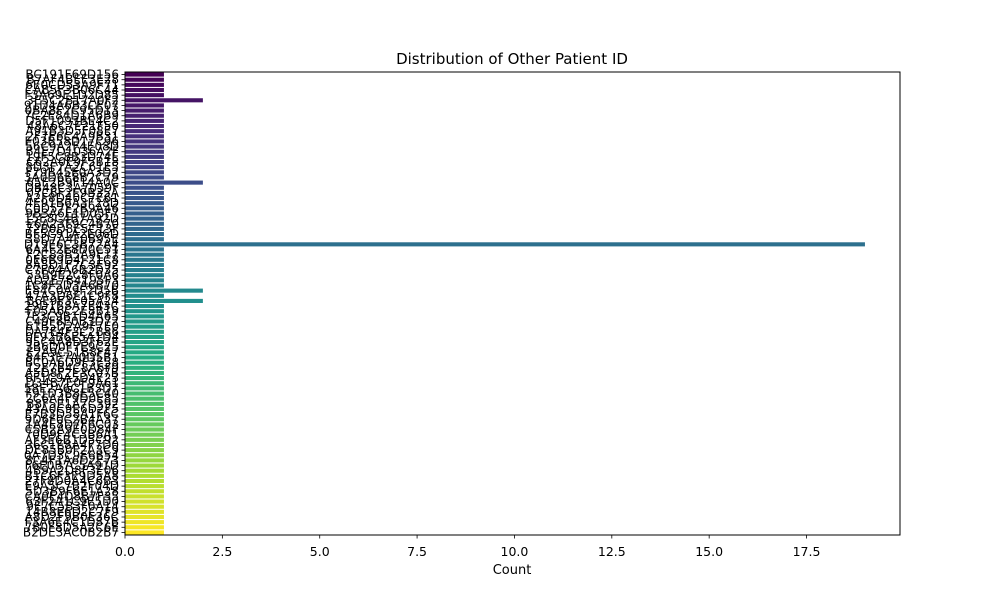 The image size is (1000, 600). Describe the element at coordinates (72, 322) in the screenshot. I see `y-tick-label: C49F8E0B3D72` at that location.